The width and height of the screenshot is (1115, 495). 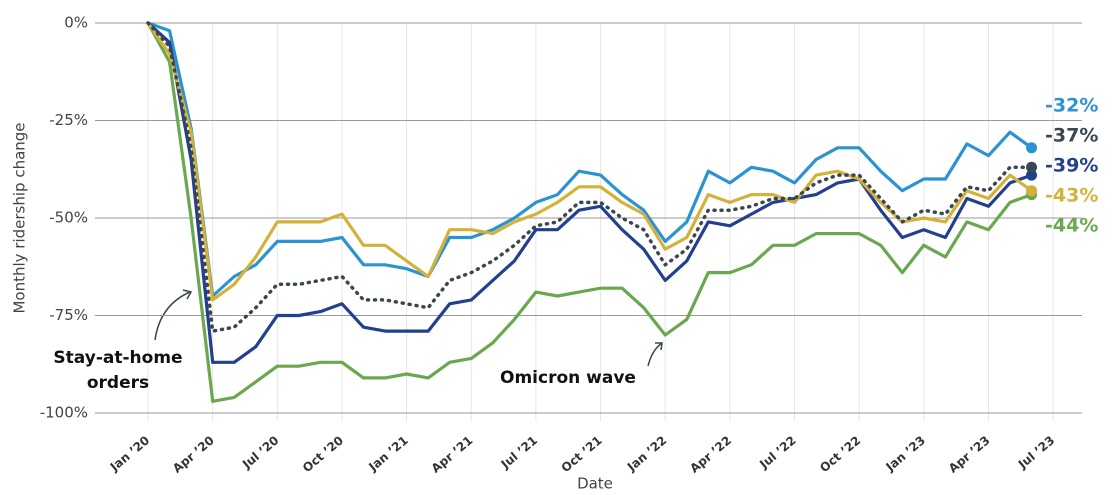 I want to click on y-axis-label: Monthly ridership change, so click(x=20, y=217).